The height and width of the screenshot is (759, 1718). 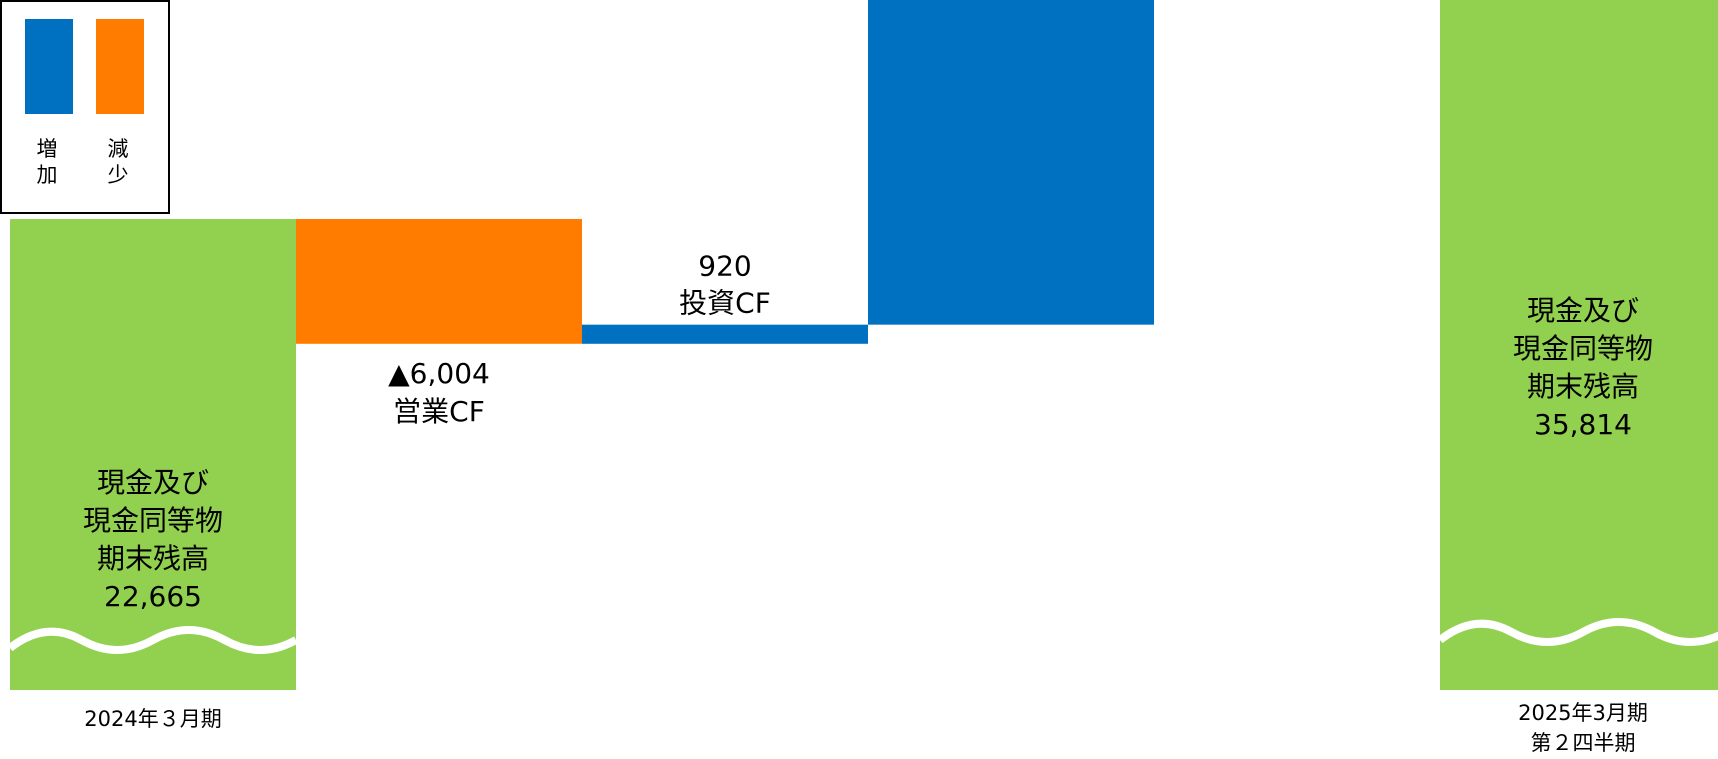 I want to click on legend-label-1-char-1: 少, so click(x=118, y=175).